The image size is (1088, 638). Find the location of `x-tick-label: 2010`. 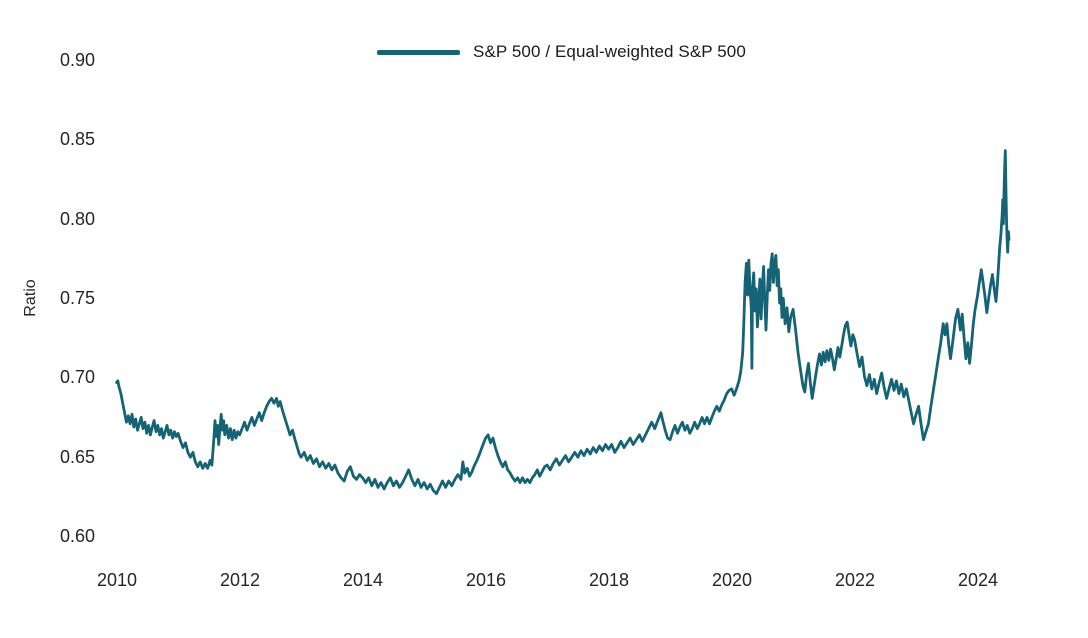

x-tick-label: 2010 is located at coordinates (117, 580).